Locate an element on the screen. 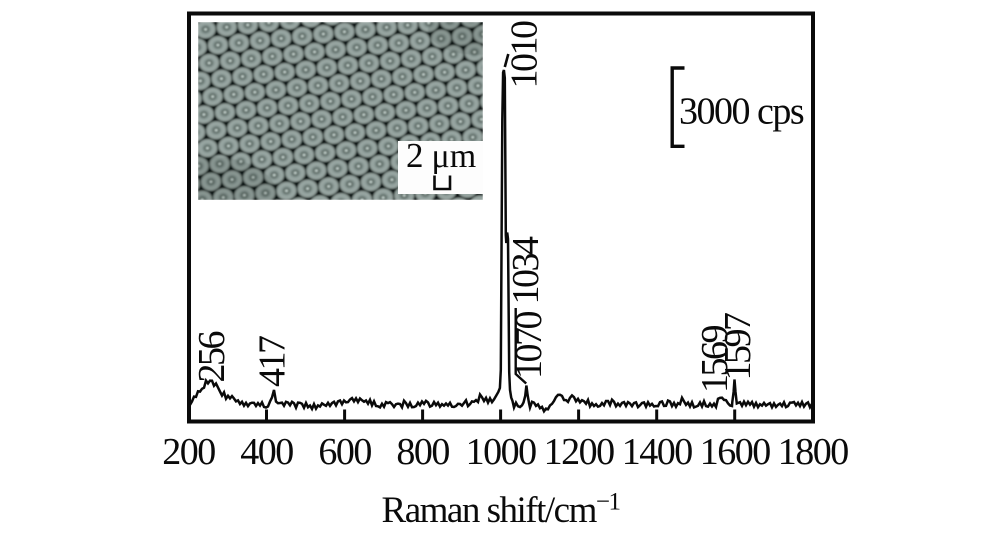  svg-text: μm is located at coordinates (454, 156).